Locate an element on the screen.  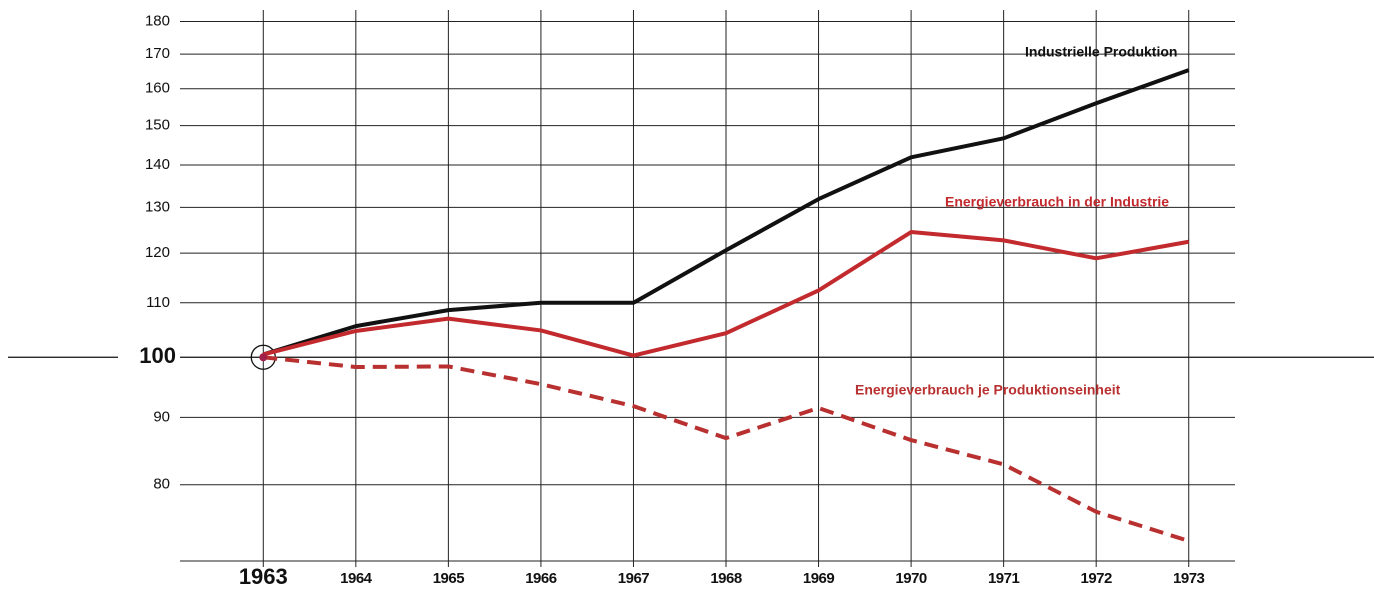
y-tick-label: 100 is located at coordinates (157, 355).